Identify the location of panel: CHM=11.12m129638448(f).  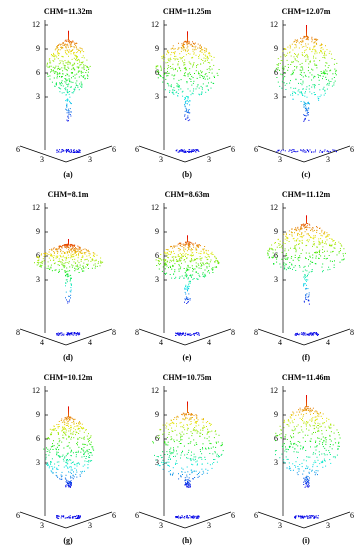
(304, 276).